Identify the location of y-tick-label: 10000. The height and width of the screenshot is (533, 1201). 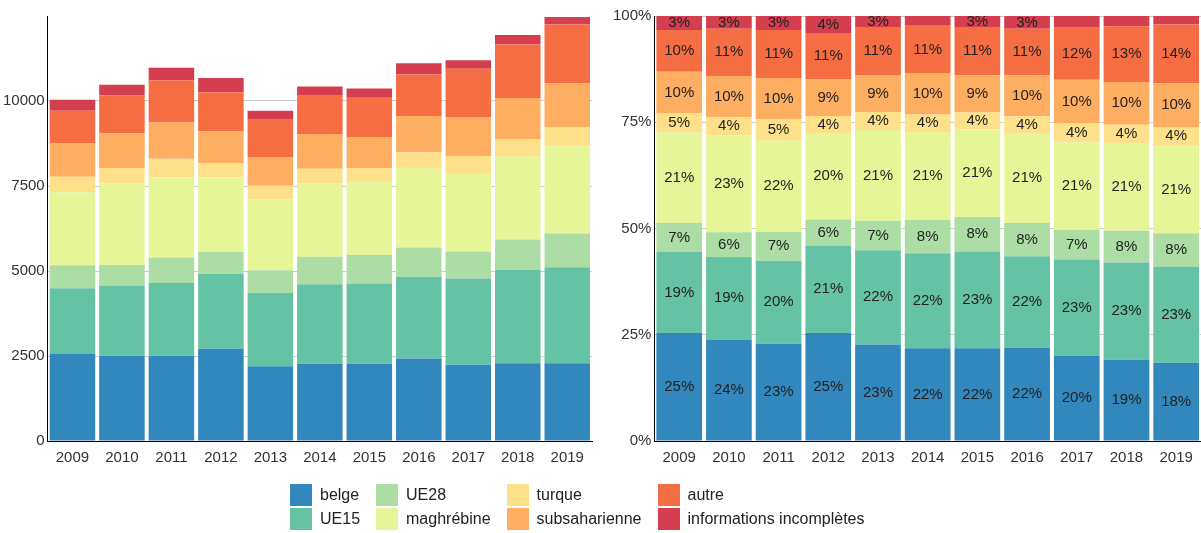
(23, 100).